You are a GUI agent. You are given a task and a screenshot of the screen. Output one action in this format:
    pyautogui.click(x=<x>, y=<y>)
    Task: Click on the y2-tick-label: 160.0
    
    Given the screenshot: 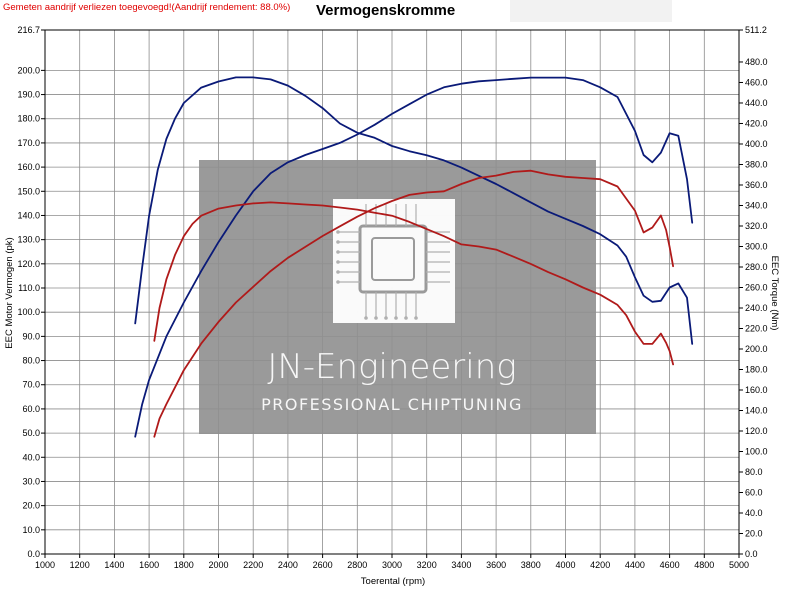 What is the action you would take?
    pyautogui.click(x=756, y=390)
    